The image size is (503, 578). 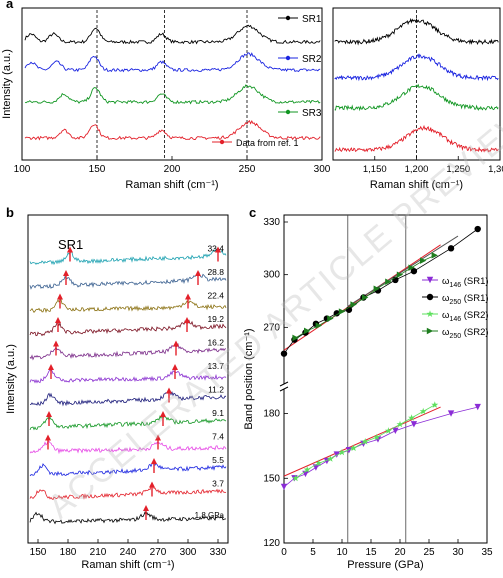 I want to click on panel-b-xlabel: Raman shift (cm⁻¹), so click(x=127, y=565).